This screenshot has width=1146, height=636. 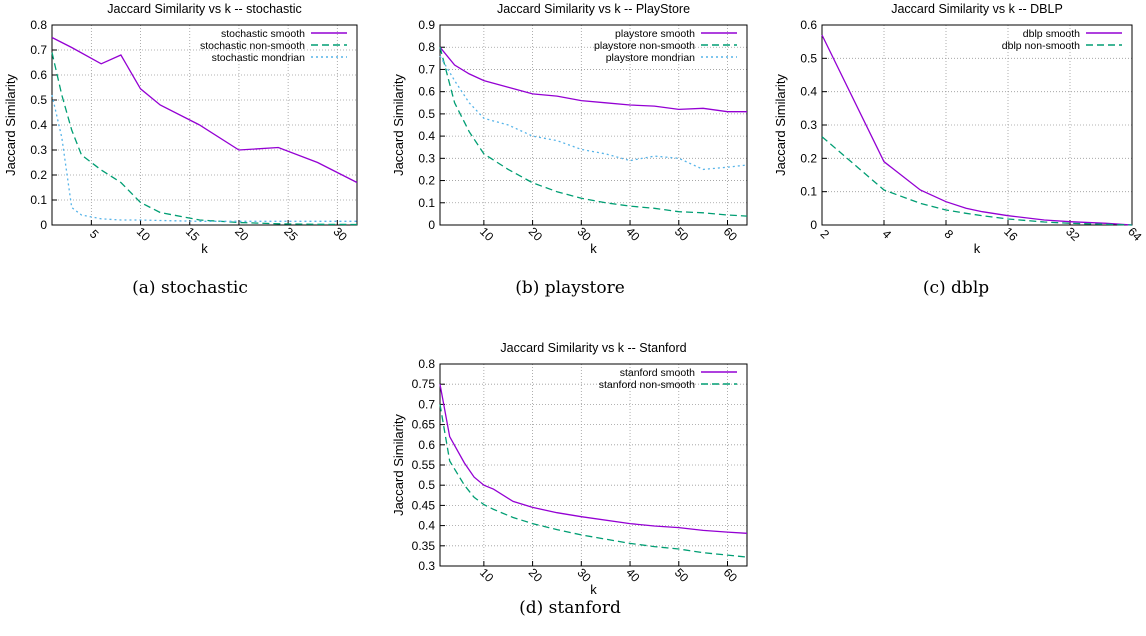 I want to click on x-tick-label: 25, so click(x=291, y=234).